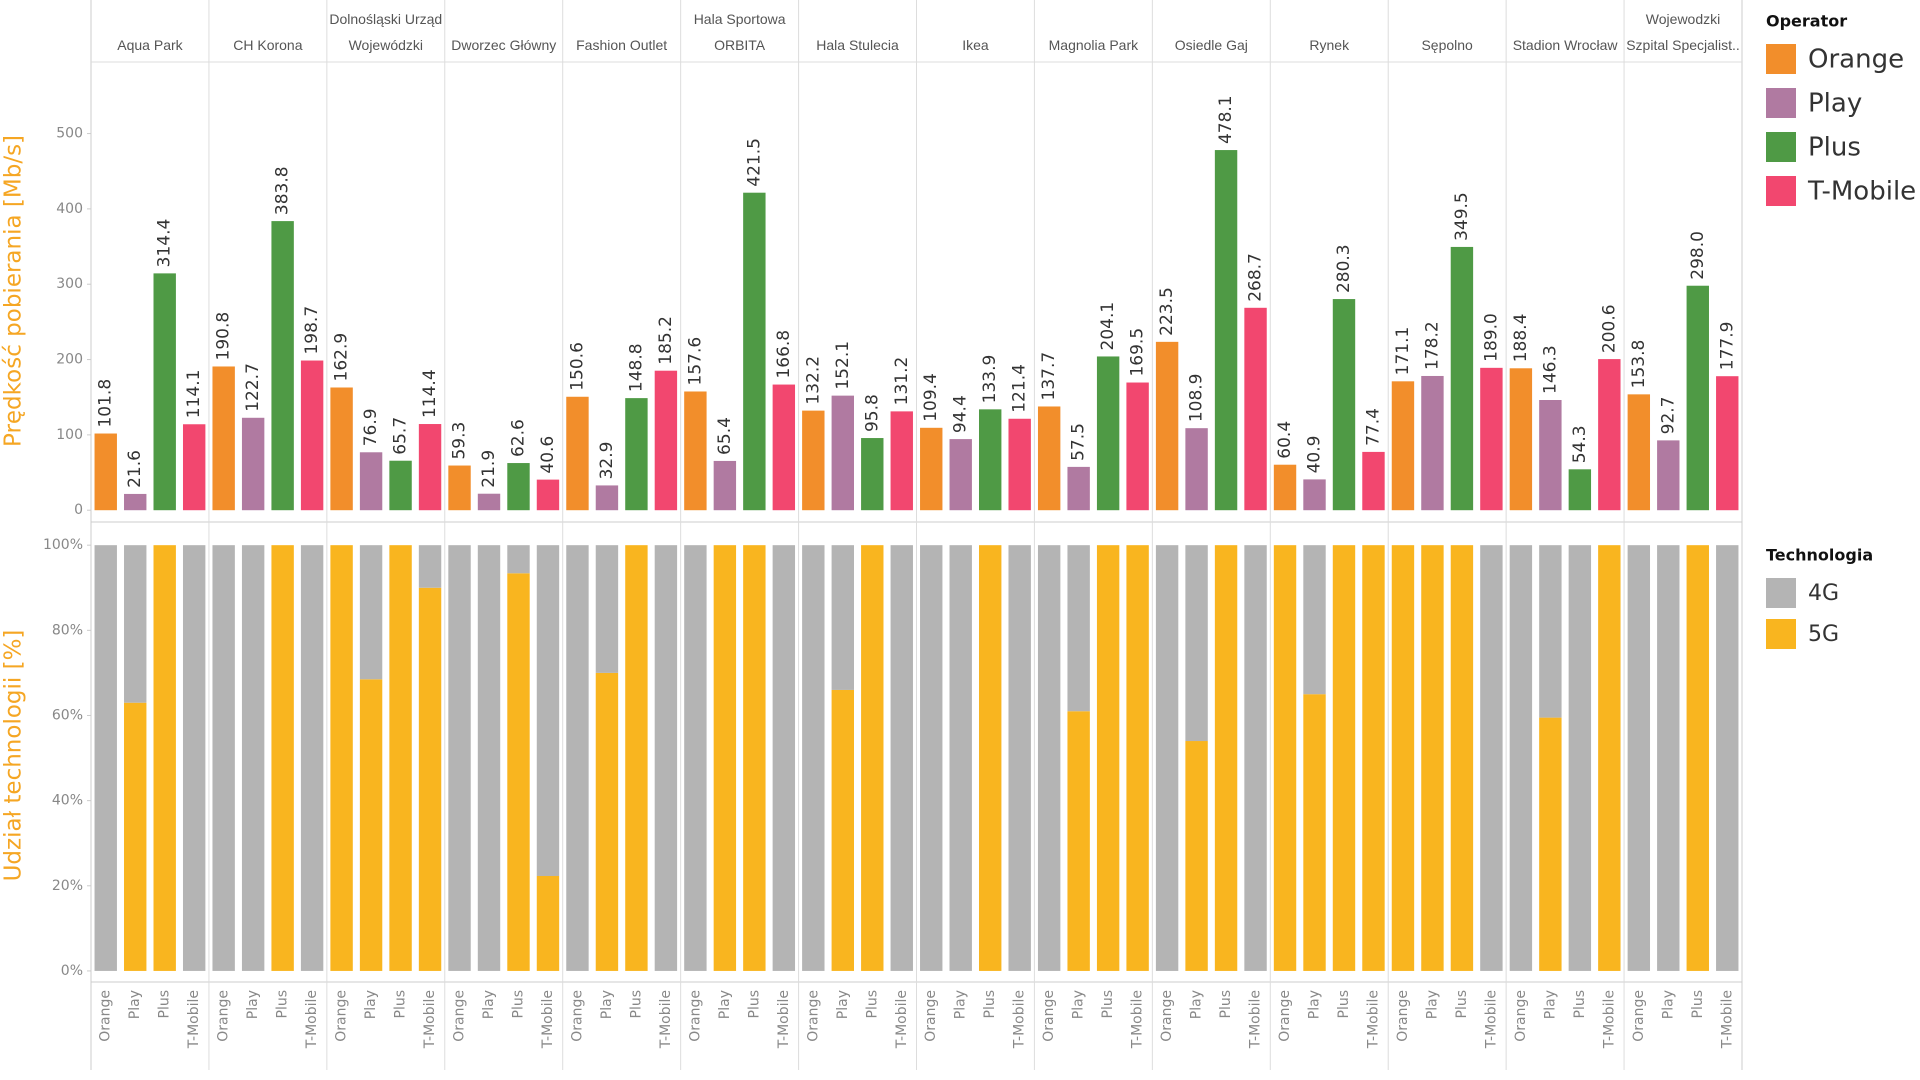  I want to click on y-tick-label: 400, so click(69, 209).